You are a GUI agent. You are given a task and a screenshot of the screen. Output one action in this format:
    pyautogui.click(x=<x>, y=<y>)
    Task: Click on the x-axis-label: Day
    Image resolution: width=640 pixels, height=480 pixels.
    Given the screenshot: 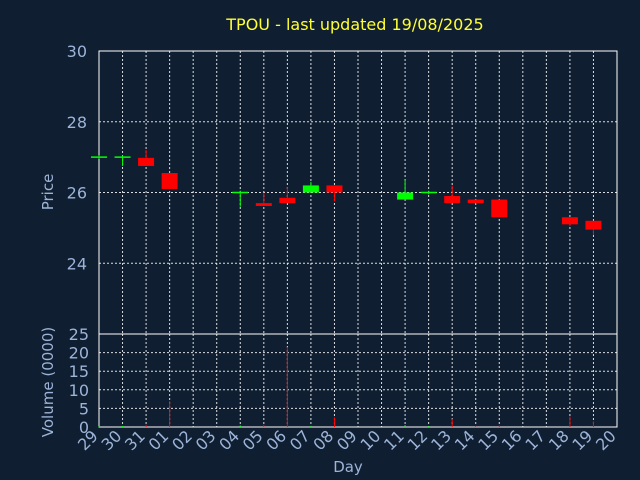 What is the action you would take?
    pyautogui.click(x=348, y=467)
    